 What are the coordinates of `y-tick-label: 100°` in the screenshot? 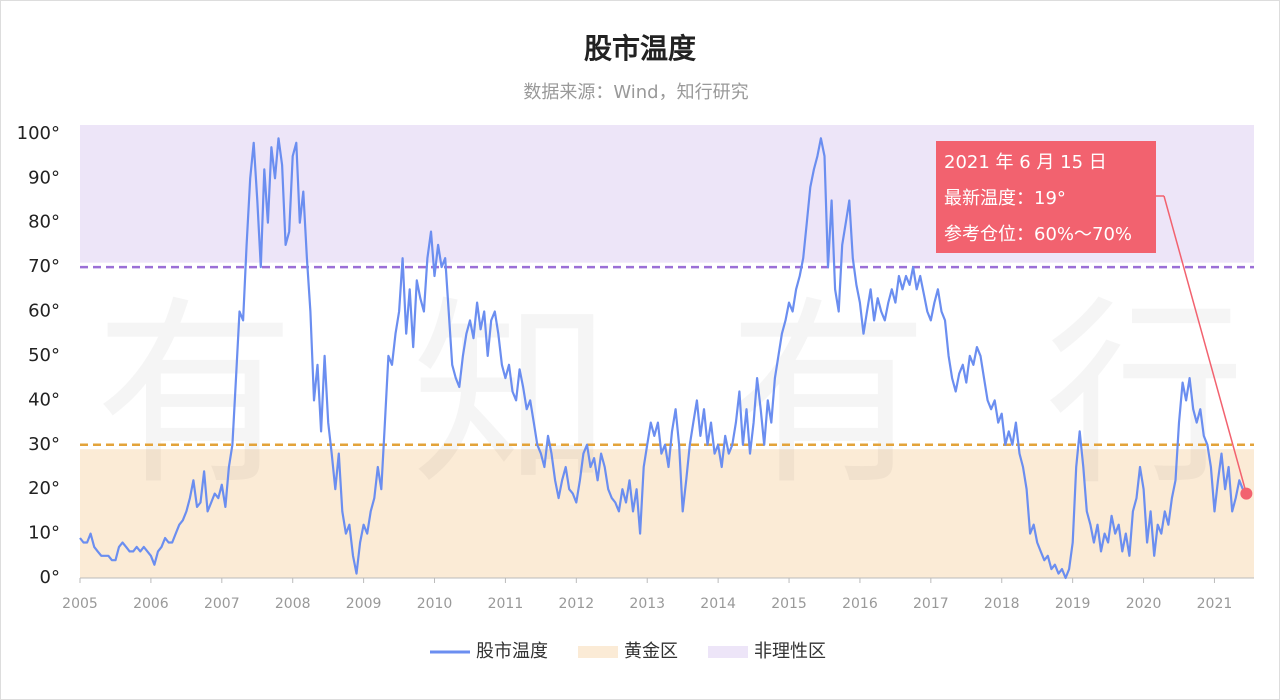 It's located at (38, 133).